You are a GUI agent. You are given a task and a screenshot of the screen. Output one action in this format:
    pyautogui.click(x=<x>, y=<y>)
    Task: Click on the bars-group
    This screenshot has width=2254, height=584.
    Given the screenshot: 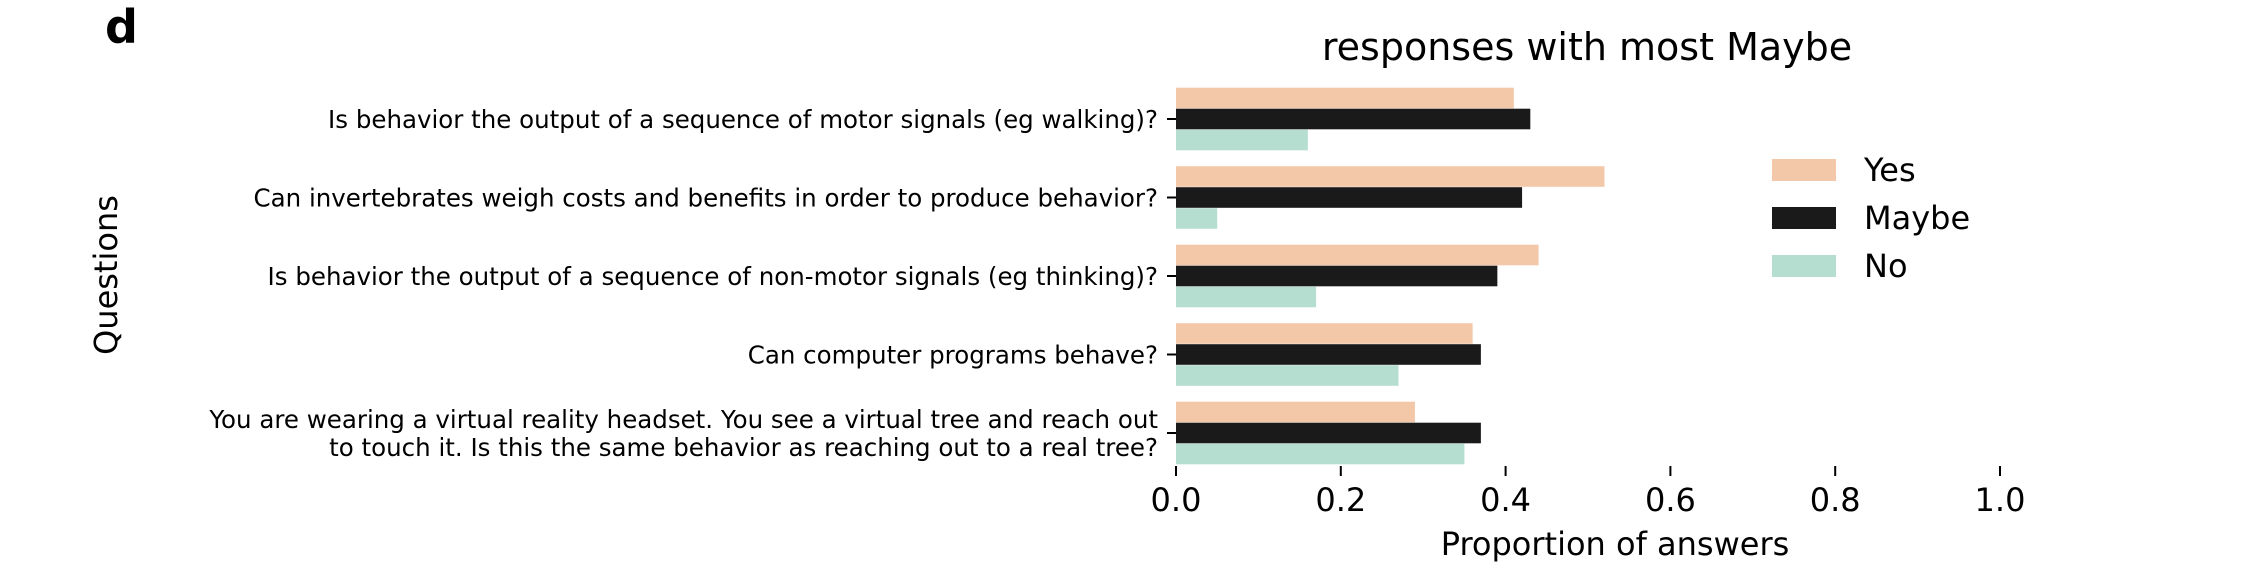 What is the action you would take?
    pyautogui.click(x=1390, y=276)
    